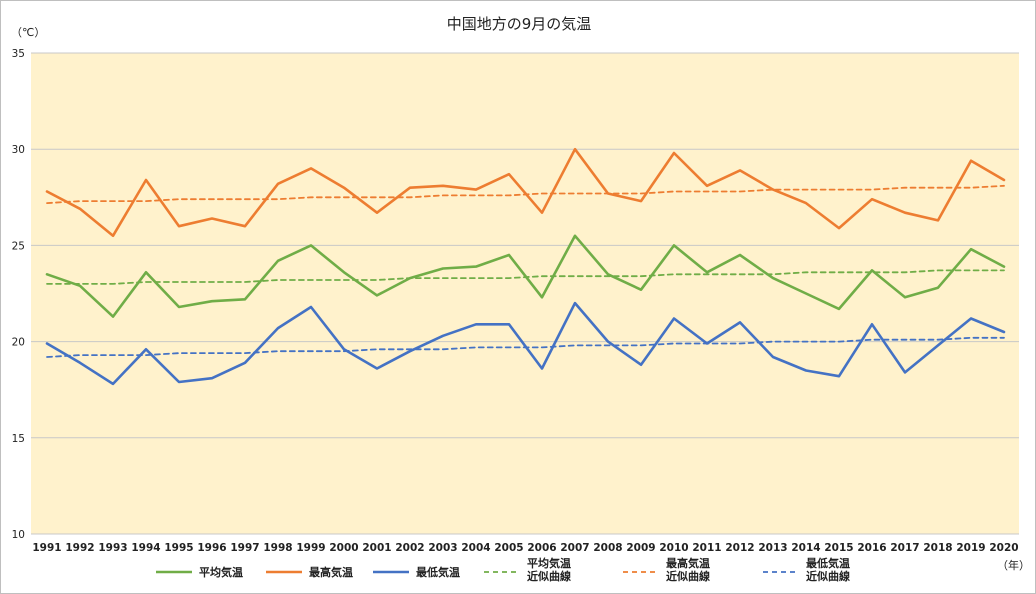 Image resolution: width=1036 pixels, height=594 pixels. I want to click on x-tick-label: 2002, so click(409, 548).